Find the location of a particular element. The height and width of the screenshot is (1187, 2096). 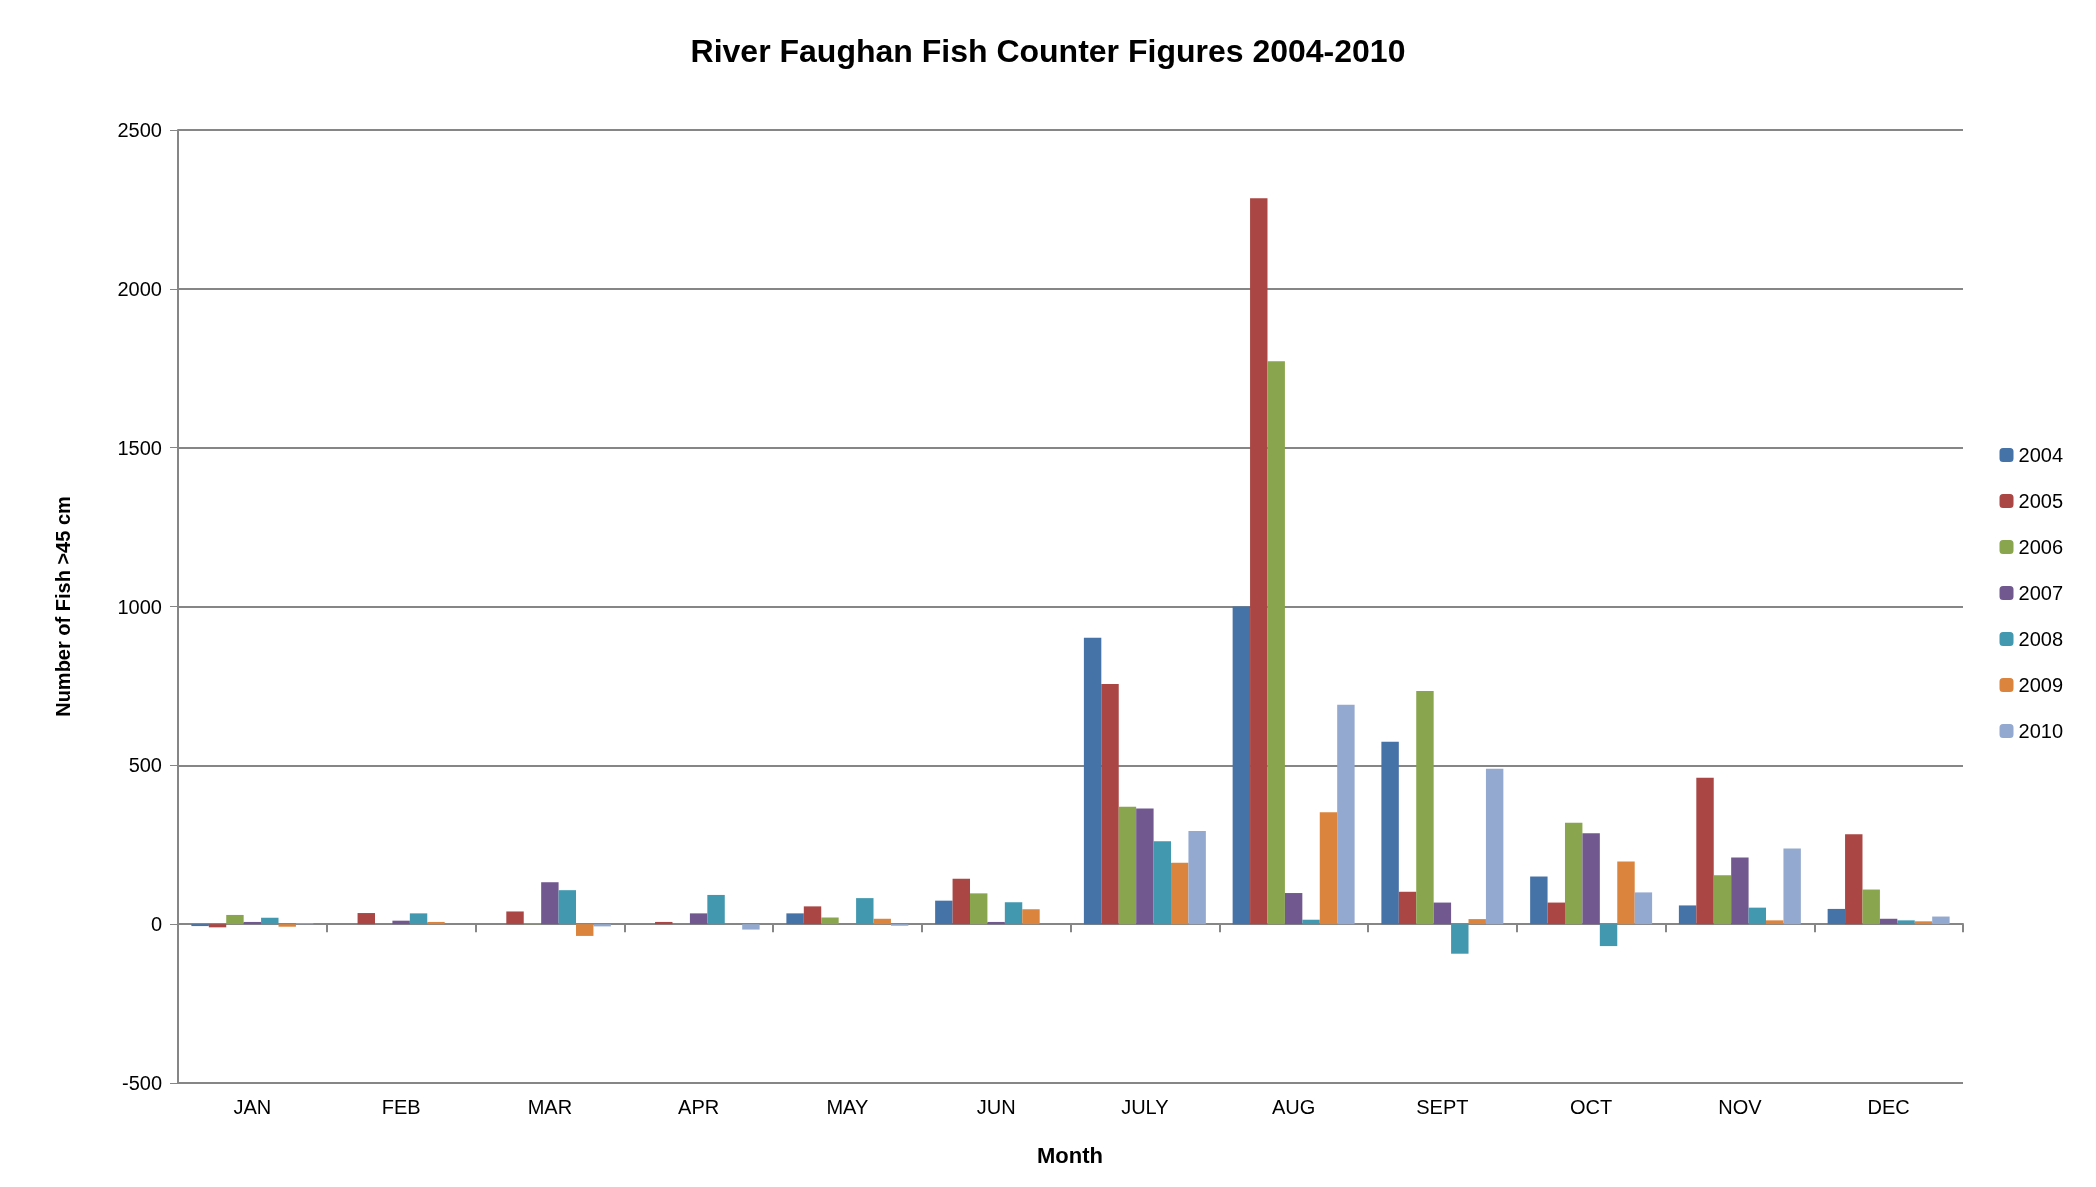

x-tick-label: SEPT is located at coordinates (1442, 1107).